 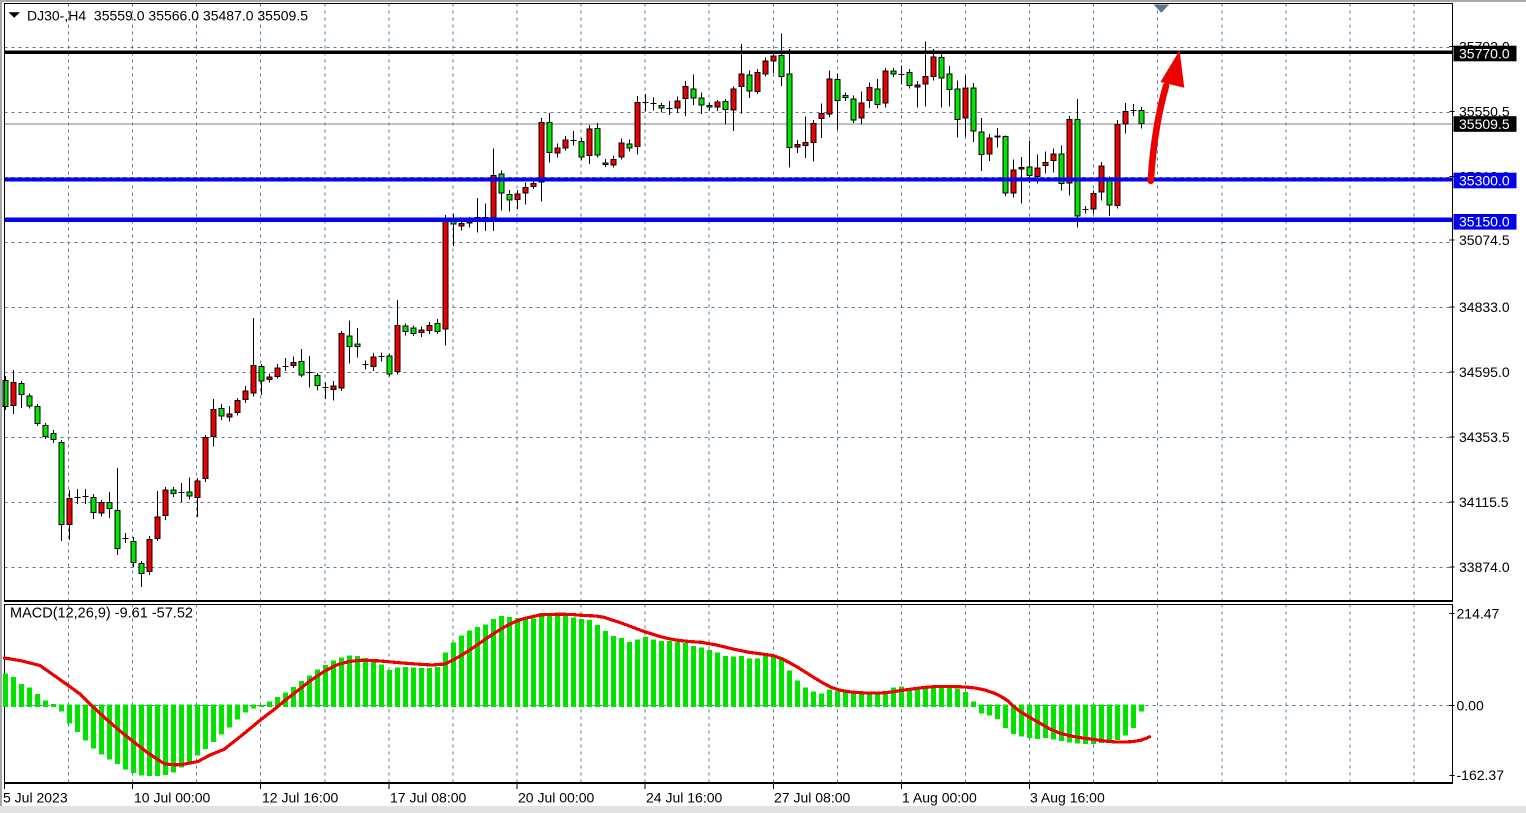 I want to click on svg-text: 24 Jul 16:00, so click(x=684, y=797).